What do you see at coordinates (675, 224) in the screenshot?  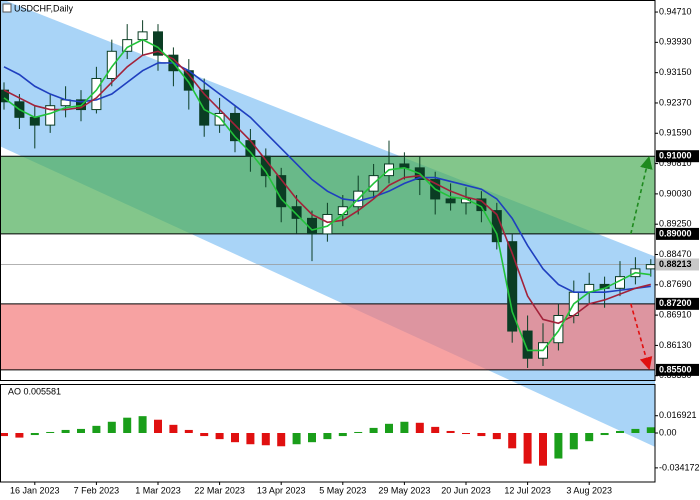 I see `y-tick-label: 0.89250` at bounding box center [675, 224].